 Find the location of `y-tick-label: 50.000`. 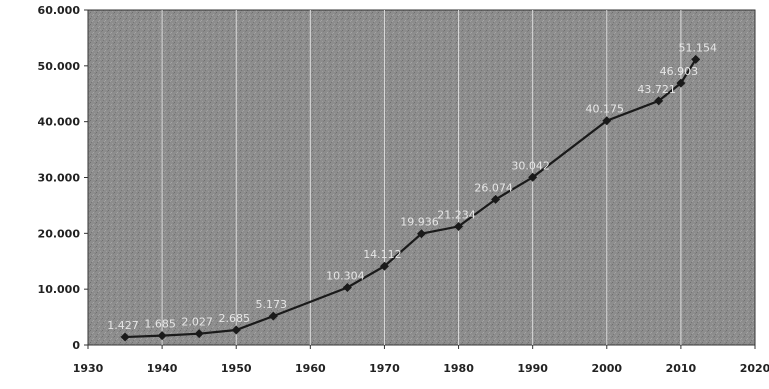

y-tick-label: 50.000 is located at coordinates (59, 66).